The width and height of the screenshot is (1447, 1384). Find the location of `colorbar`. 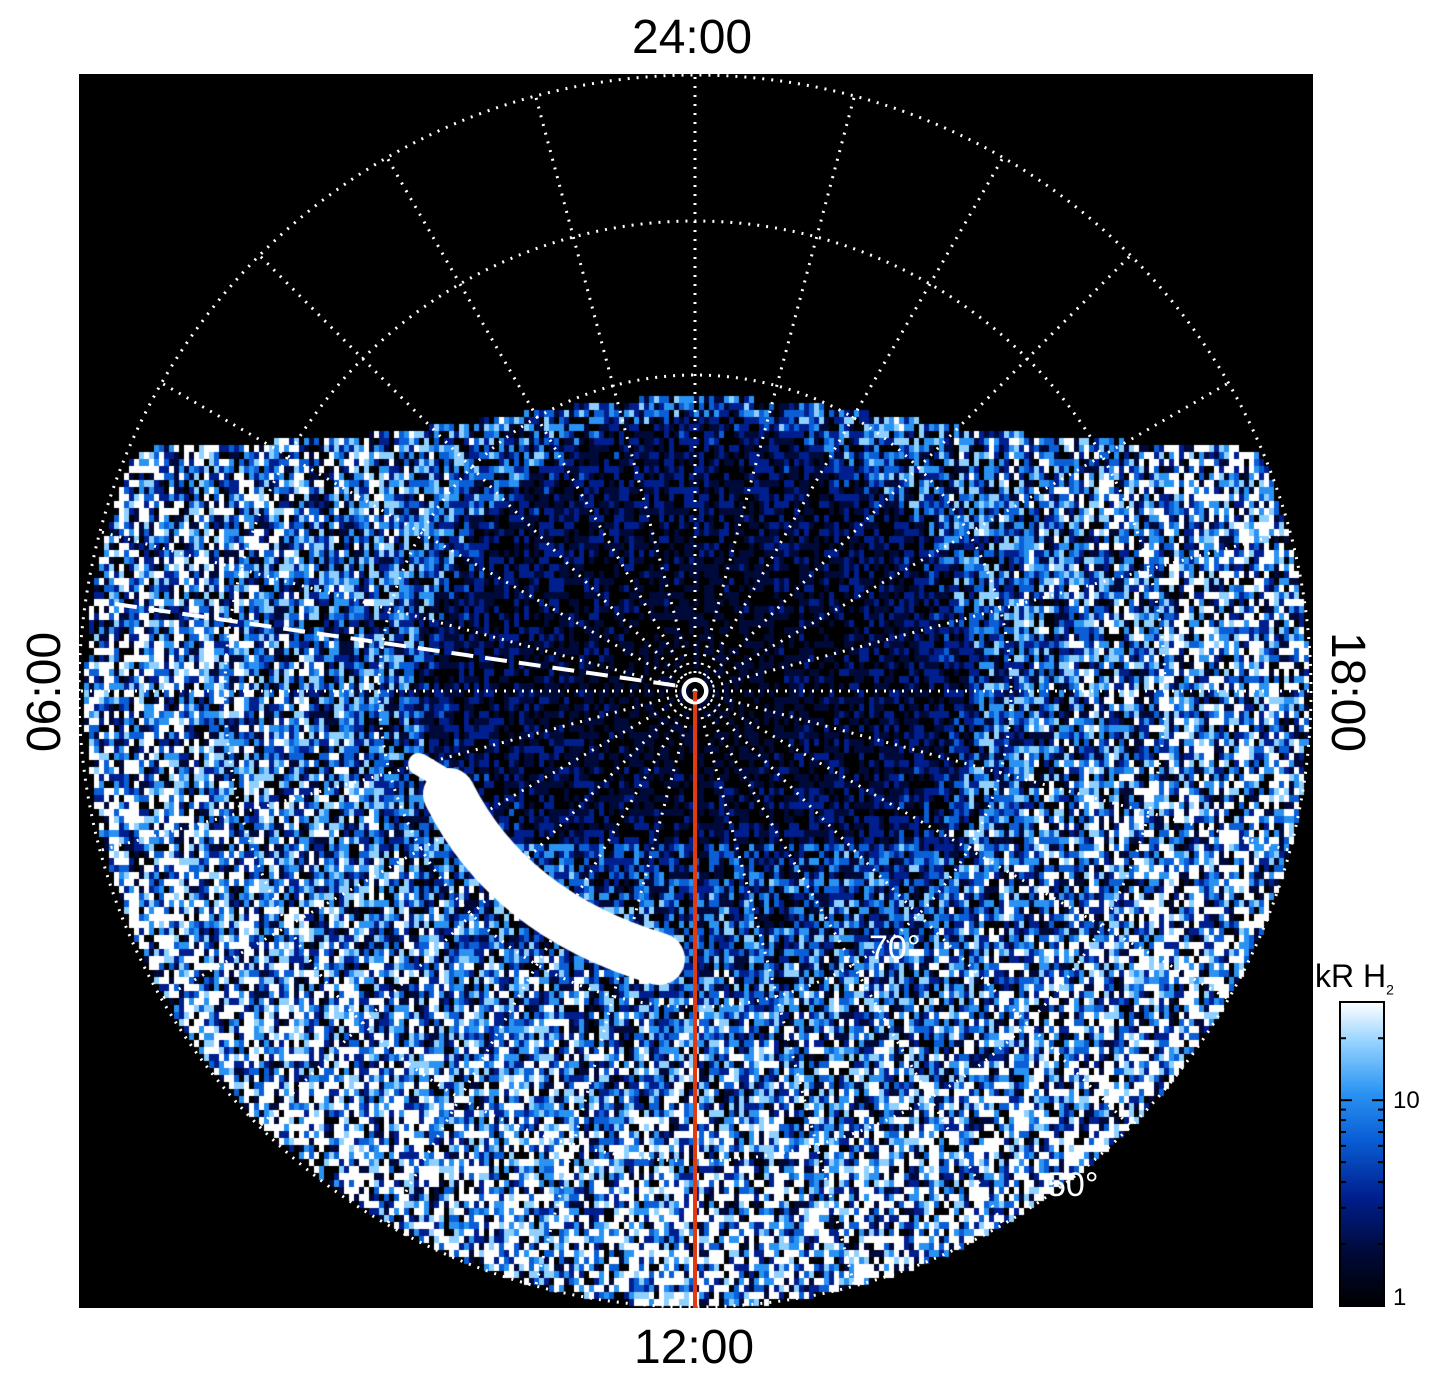

colorbar is located at coordinates (1362, 1154).